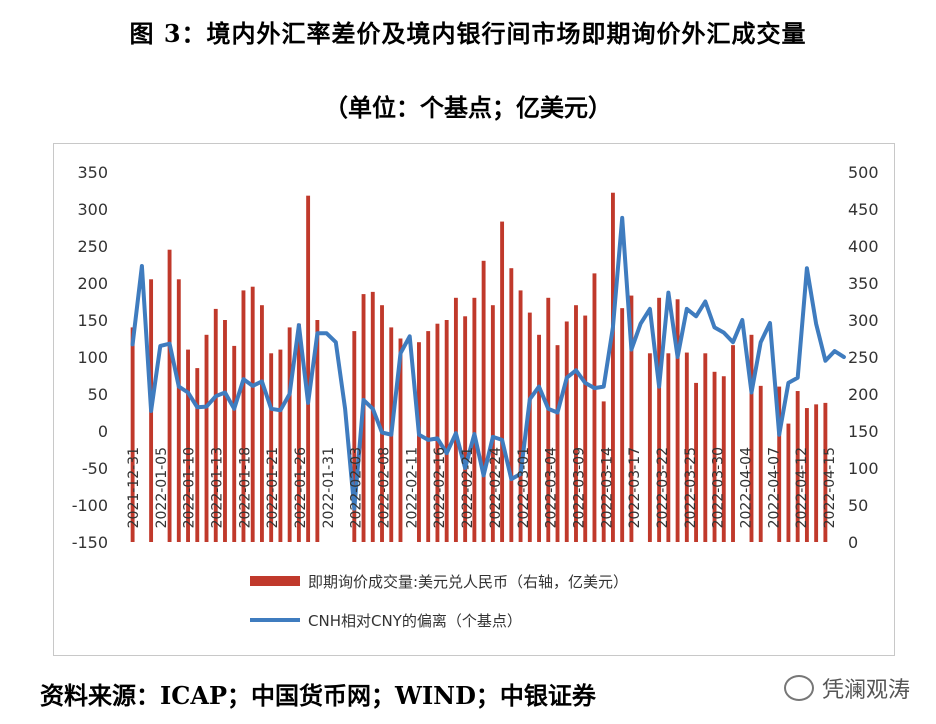  What do you see at coordinates (865, 690) in the screenshot?
I see `watermark-text: 凭澜观涛` at bounding box center [865, 690].